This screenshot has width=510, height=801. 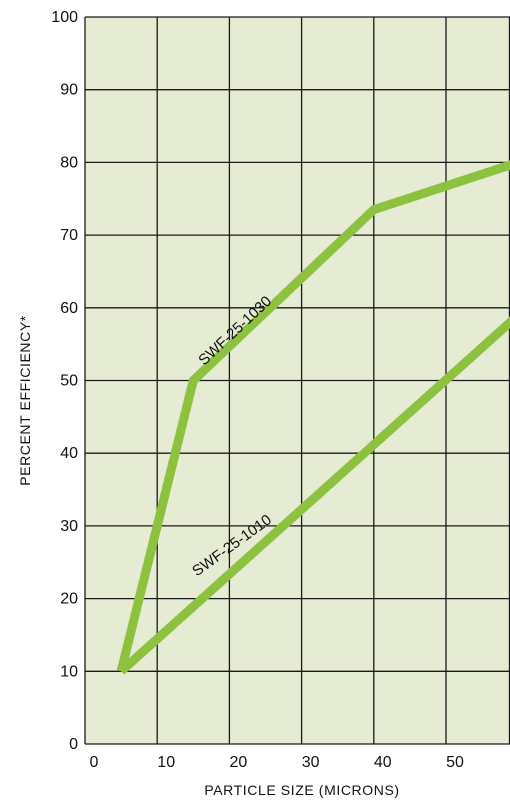 What do you see at coordinates (301, 790) in the screenshot?
I see `x-axis-label: PARTICLE SIZE (MICRONS)` at bounding box center [301, 790].